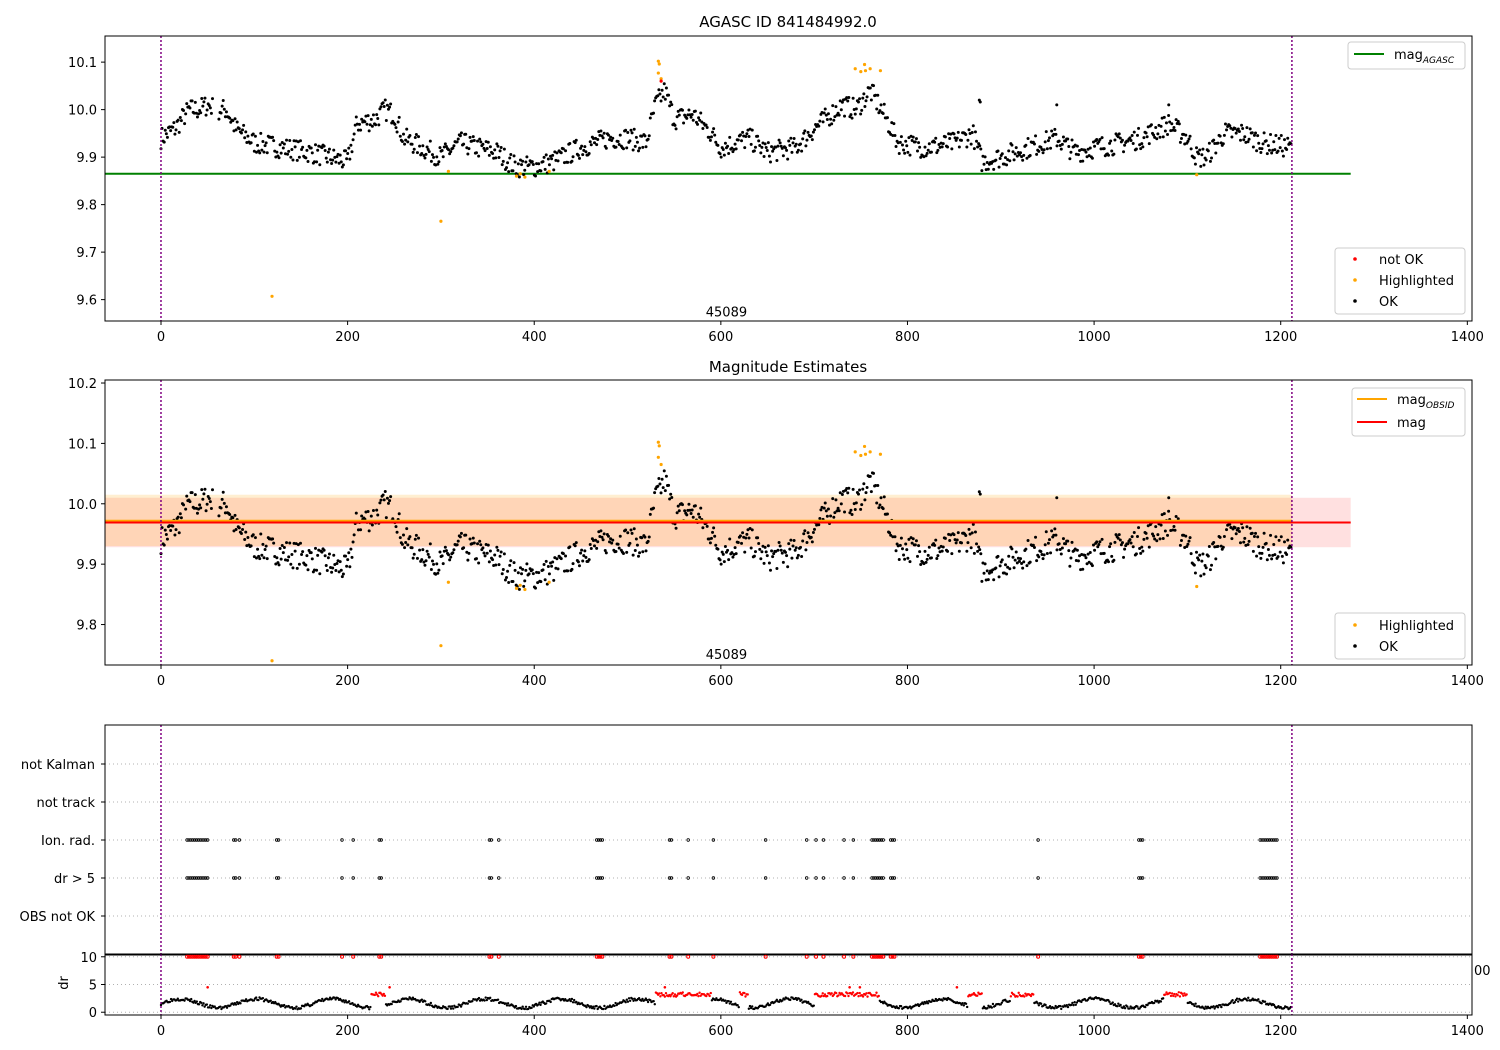 The width and height of the screenshot is (1500, 1050). Describe the element at coordinates (1017, 996) in the screenshot. I see `dr-point-not-ok` at that location.